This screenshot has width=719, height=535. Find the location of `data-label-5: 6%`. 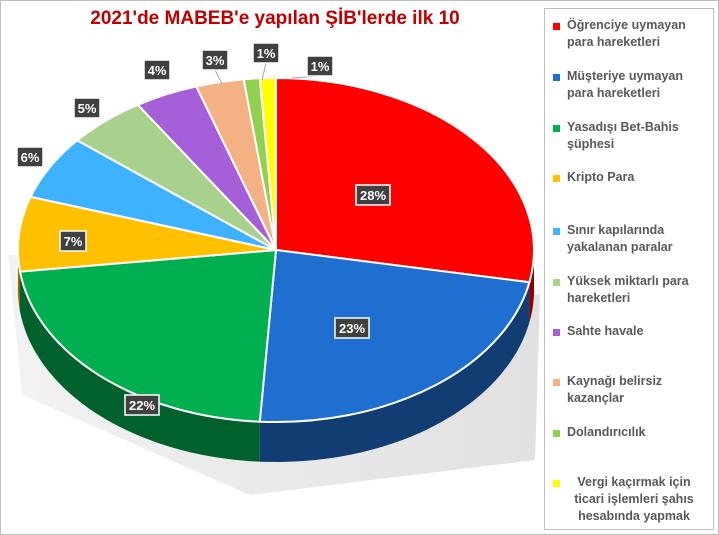

data-label-5: 6% is located at coordinates (30, 157).